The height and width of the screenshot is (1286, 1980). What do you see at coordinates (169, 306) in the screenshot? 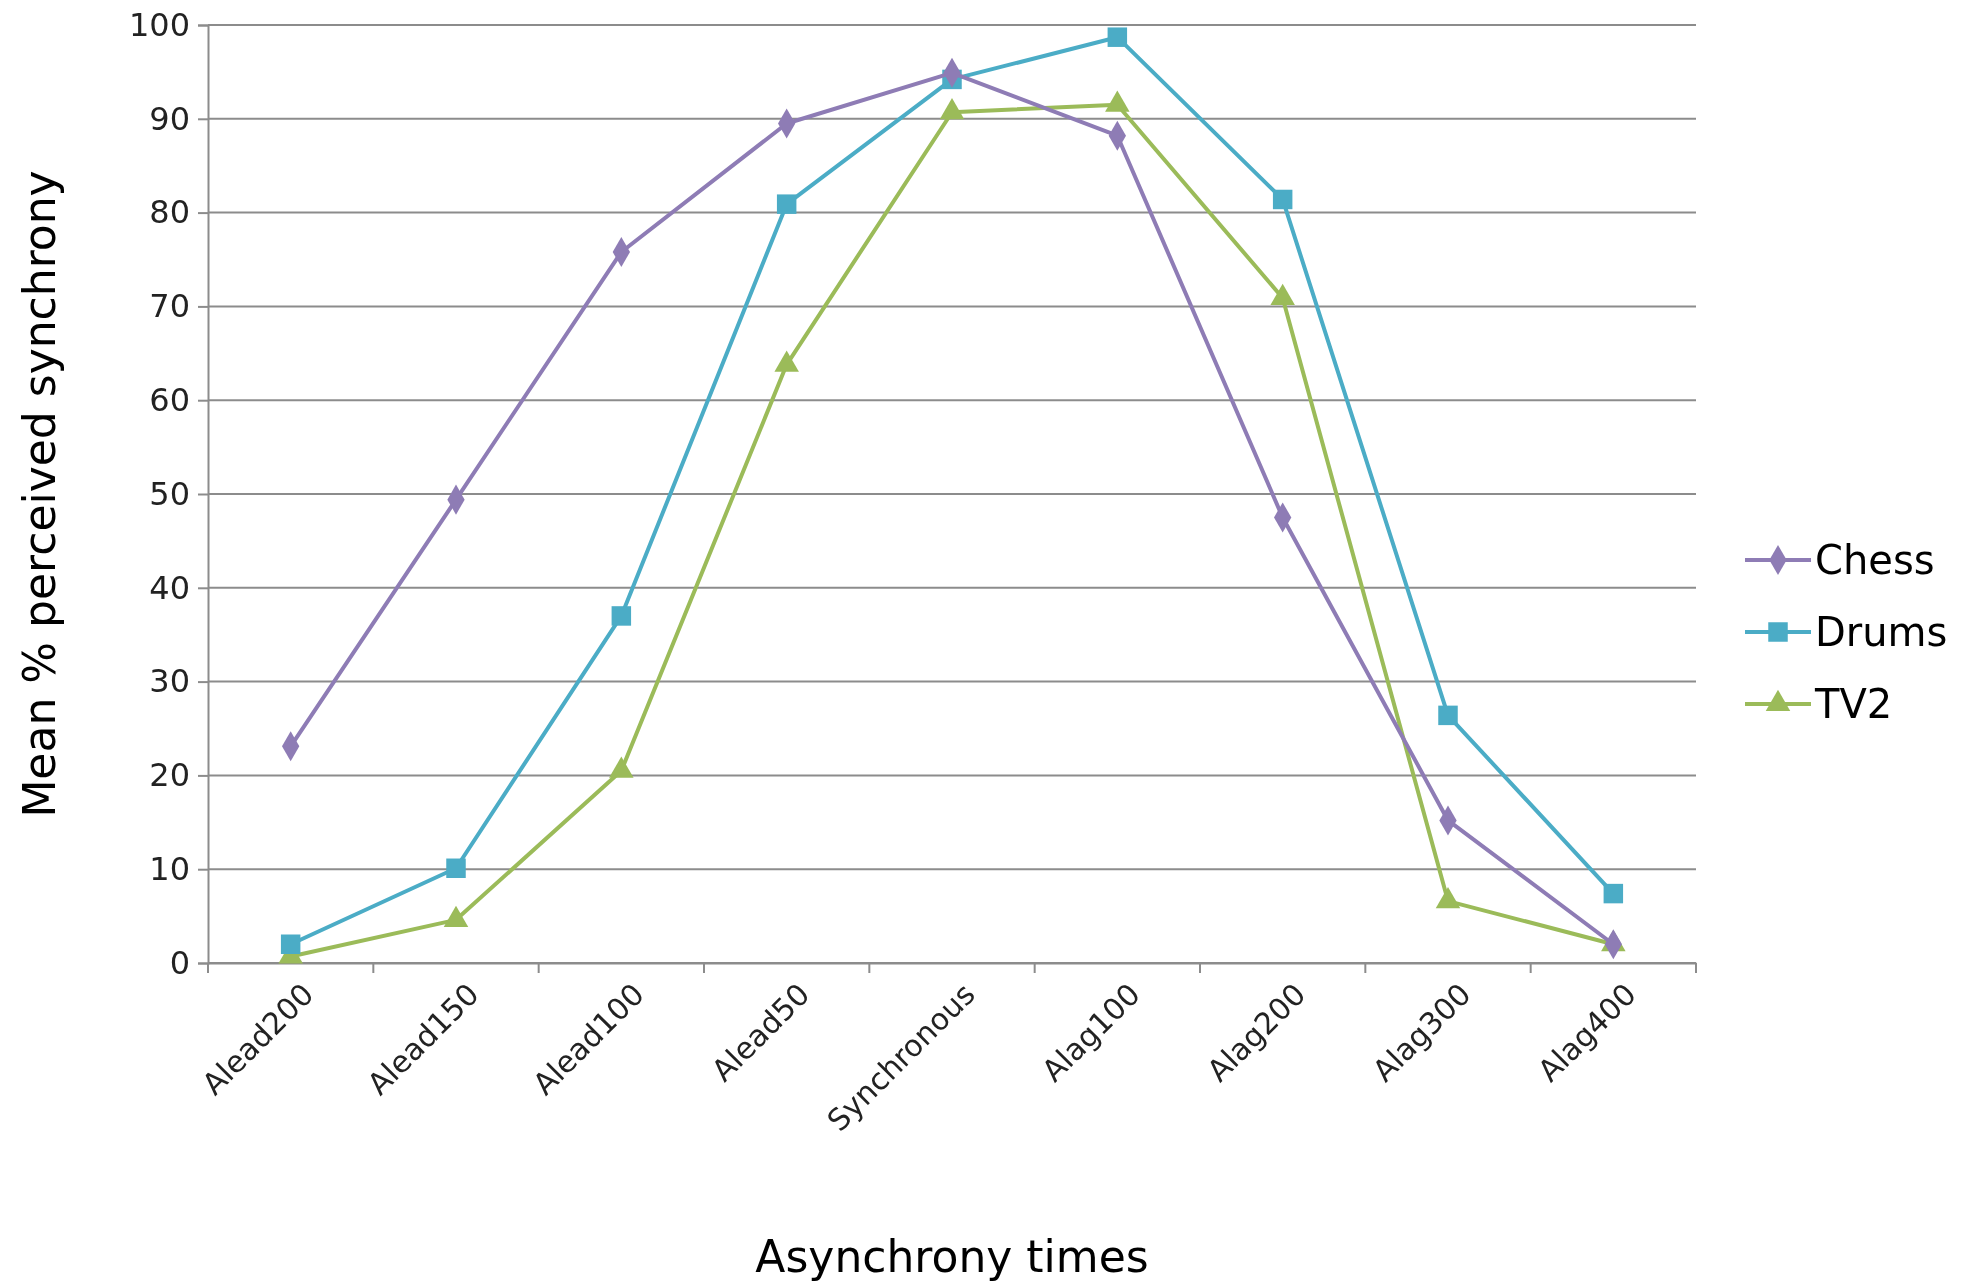
I see `y-tick-label: 70` at bounding box center [169, 306].